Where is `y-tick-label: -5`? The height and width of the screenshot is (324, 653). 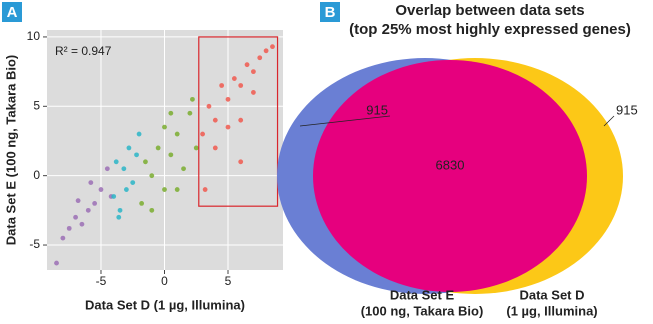 y-tick-label: -5 is located at coordinates (34, 244).